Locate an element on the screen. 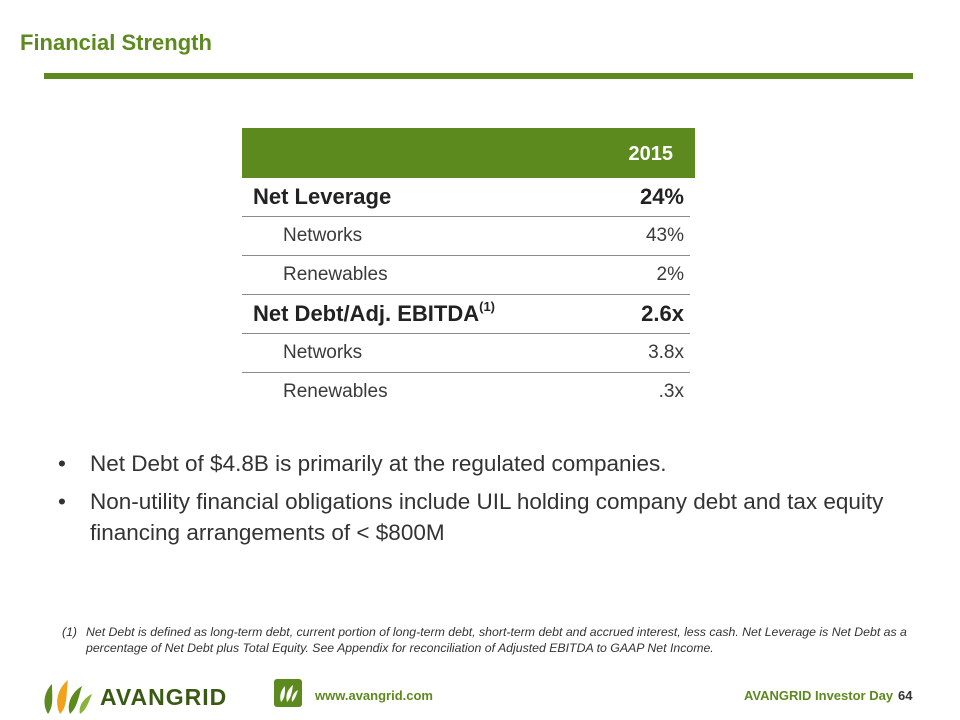 The width and height of the screenshot is (960, 720). footnote-number: (1) is located at coordinates (70, 632).